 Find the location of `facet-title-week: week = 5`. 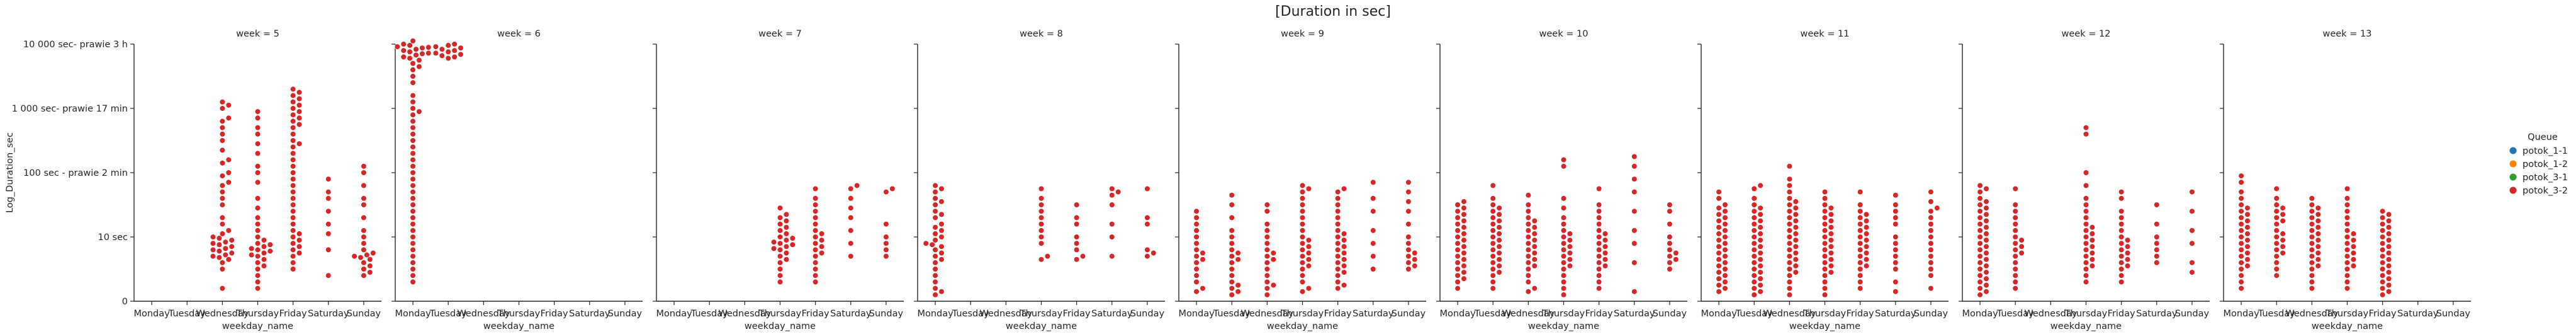

facet-title-week: week = 5 is located at coordinates (257, 34).